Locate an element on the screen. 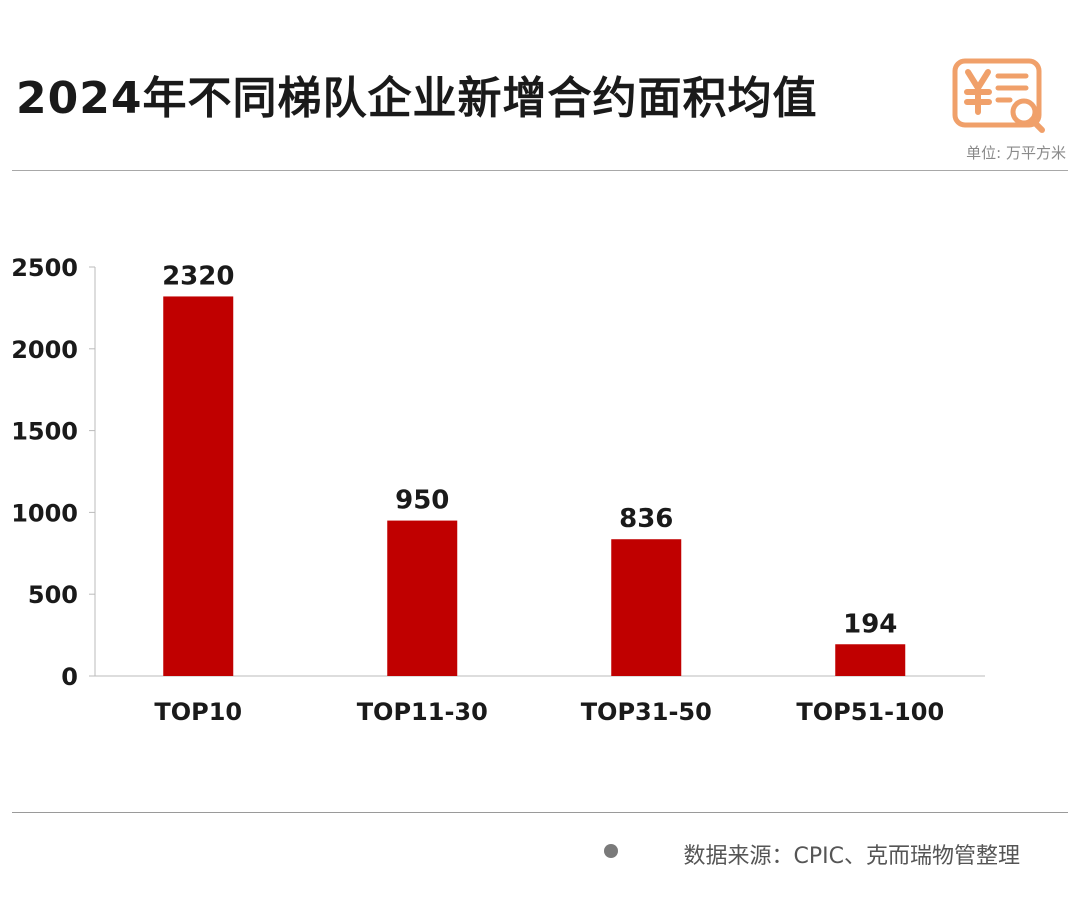 This screenshot has height=909, width=1080. header-divider is located at coordinates (540, 170).